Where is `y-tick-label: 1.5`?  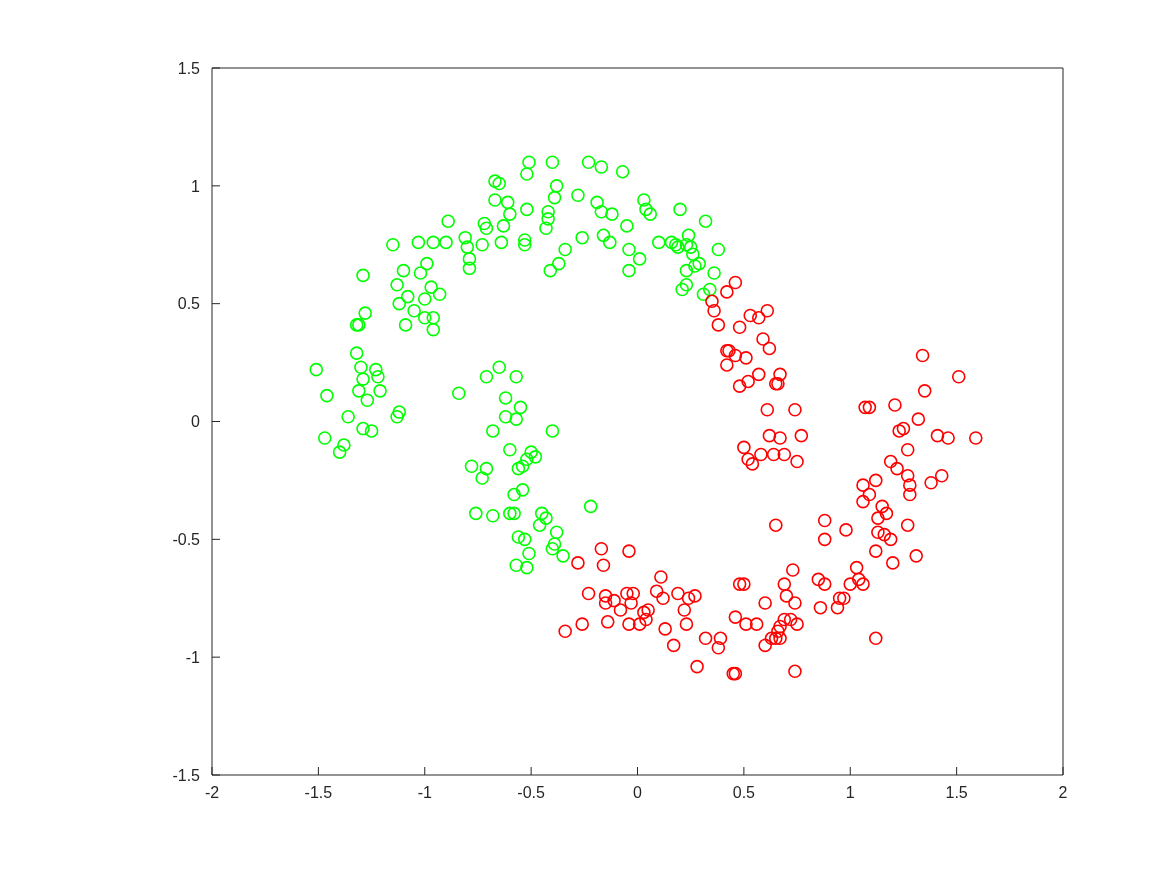
y-tick-label: 1.5 is located at coordinates (189, 68).